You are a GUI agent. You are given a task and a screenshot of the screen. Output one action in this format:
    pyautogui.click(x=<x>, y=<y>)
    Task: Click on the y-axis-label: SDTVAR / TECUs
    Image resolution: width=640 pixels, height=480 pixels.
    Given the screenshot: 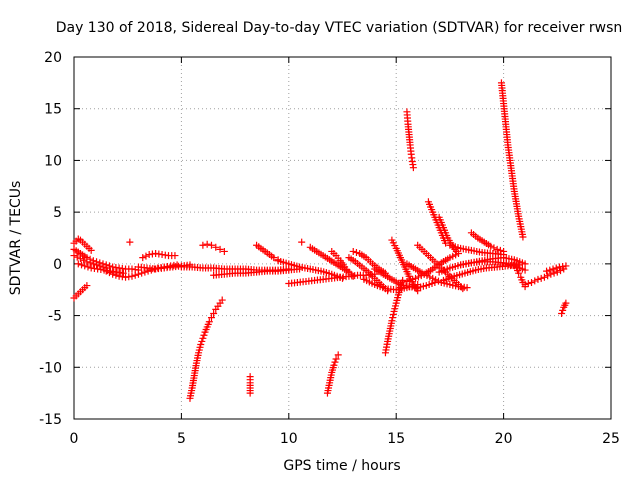 What is the action you would take?
    pyautogui.click(x=16, y=238)
    